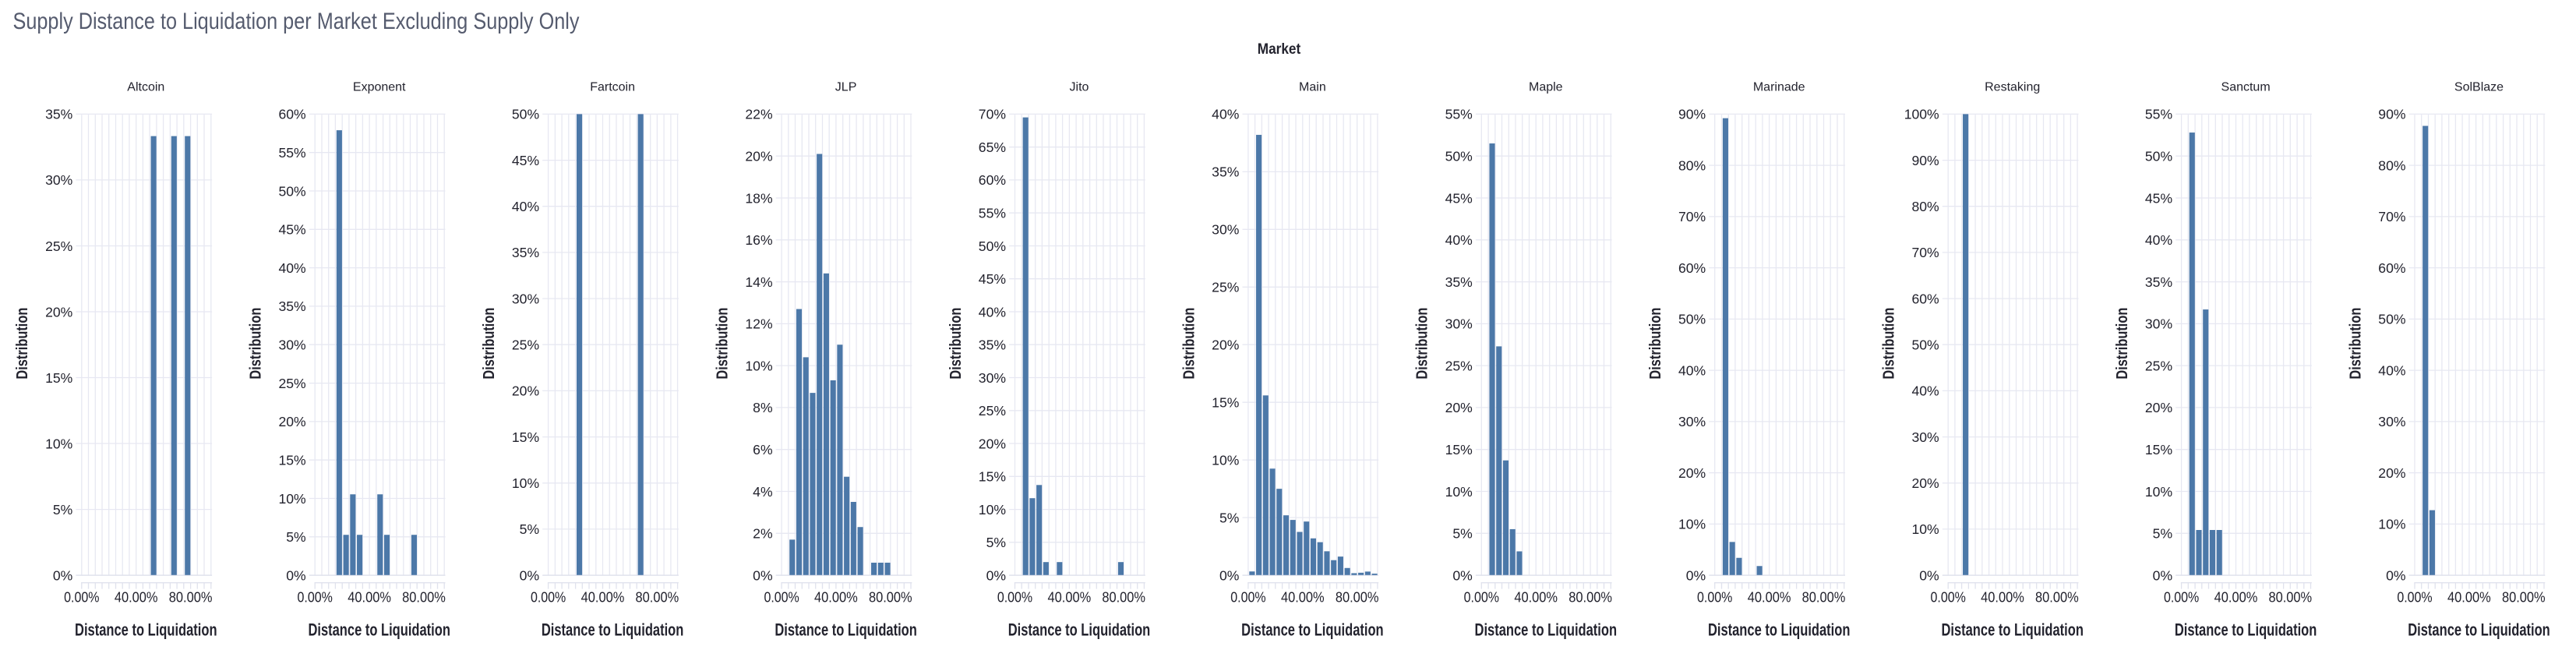 This screenshot has width=2576, height=650. I want to click on svg-text: 55%, so click(993, 213).